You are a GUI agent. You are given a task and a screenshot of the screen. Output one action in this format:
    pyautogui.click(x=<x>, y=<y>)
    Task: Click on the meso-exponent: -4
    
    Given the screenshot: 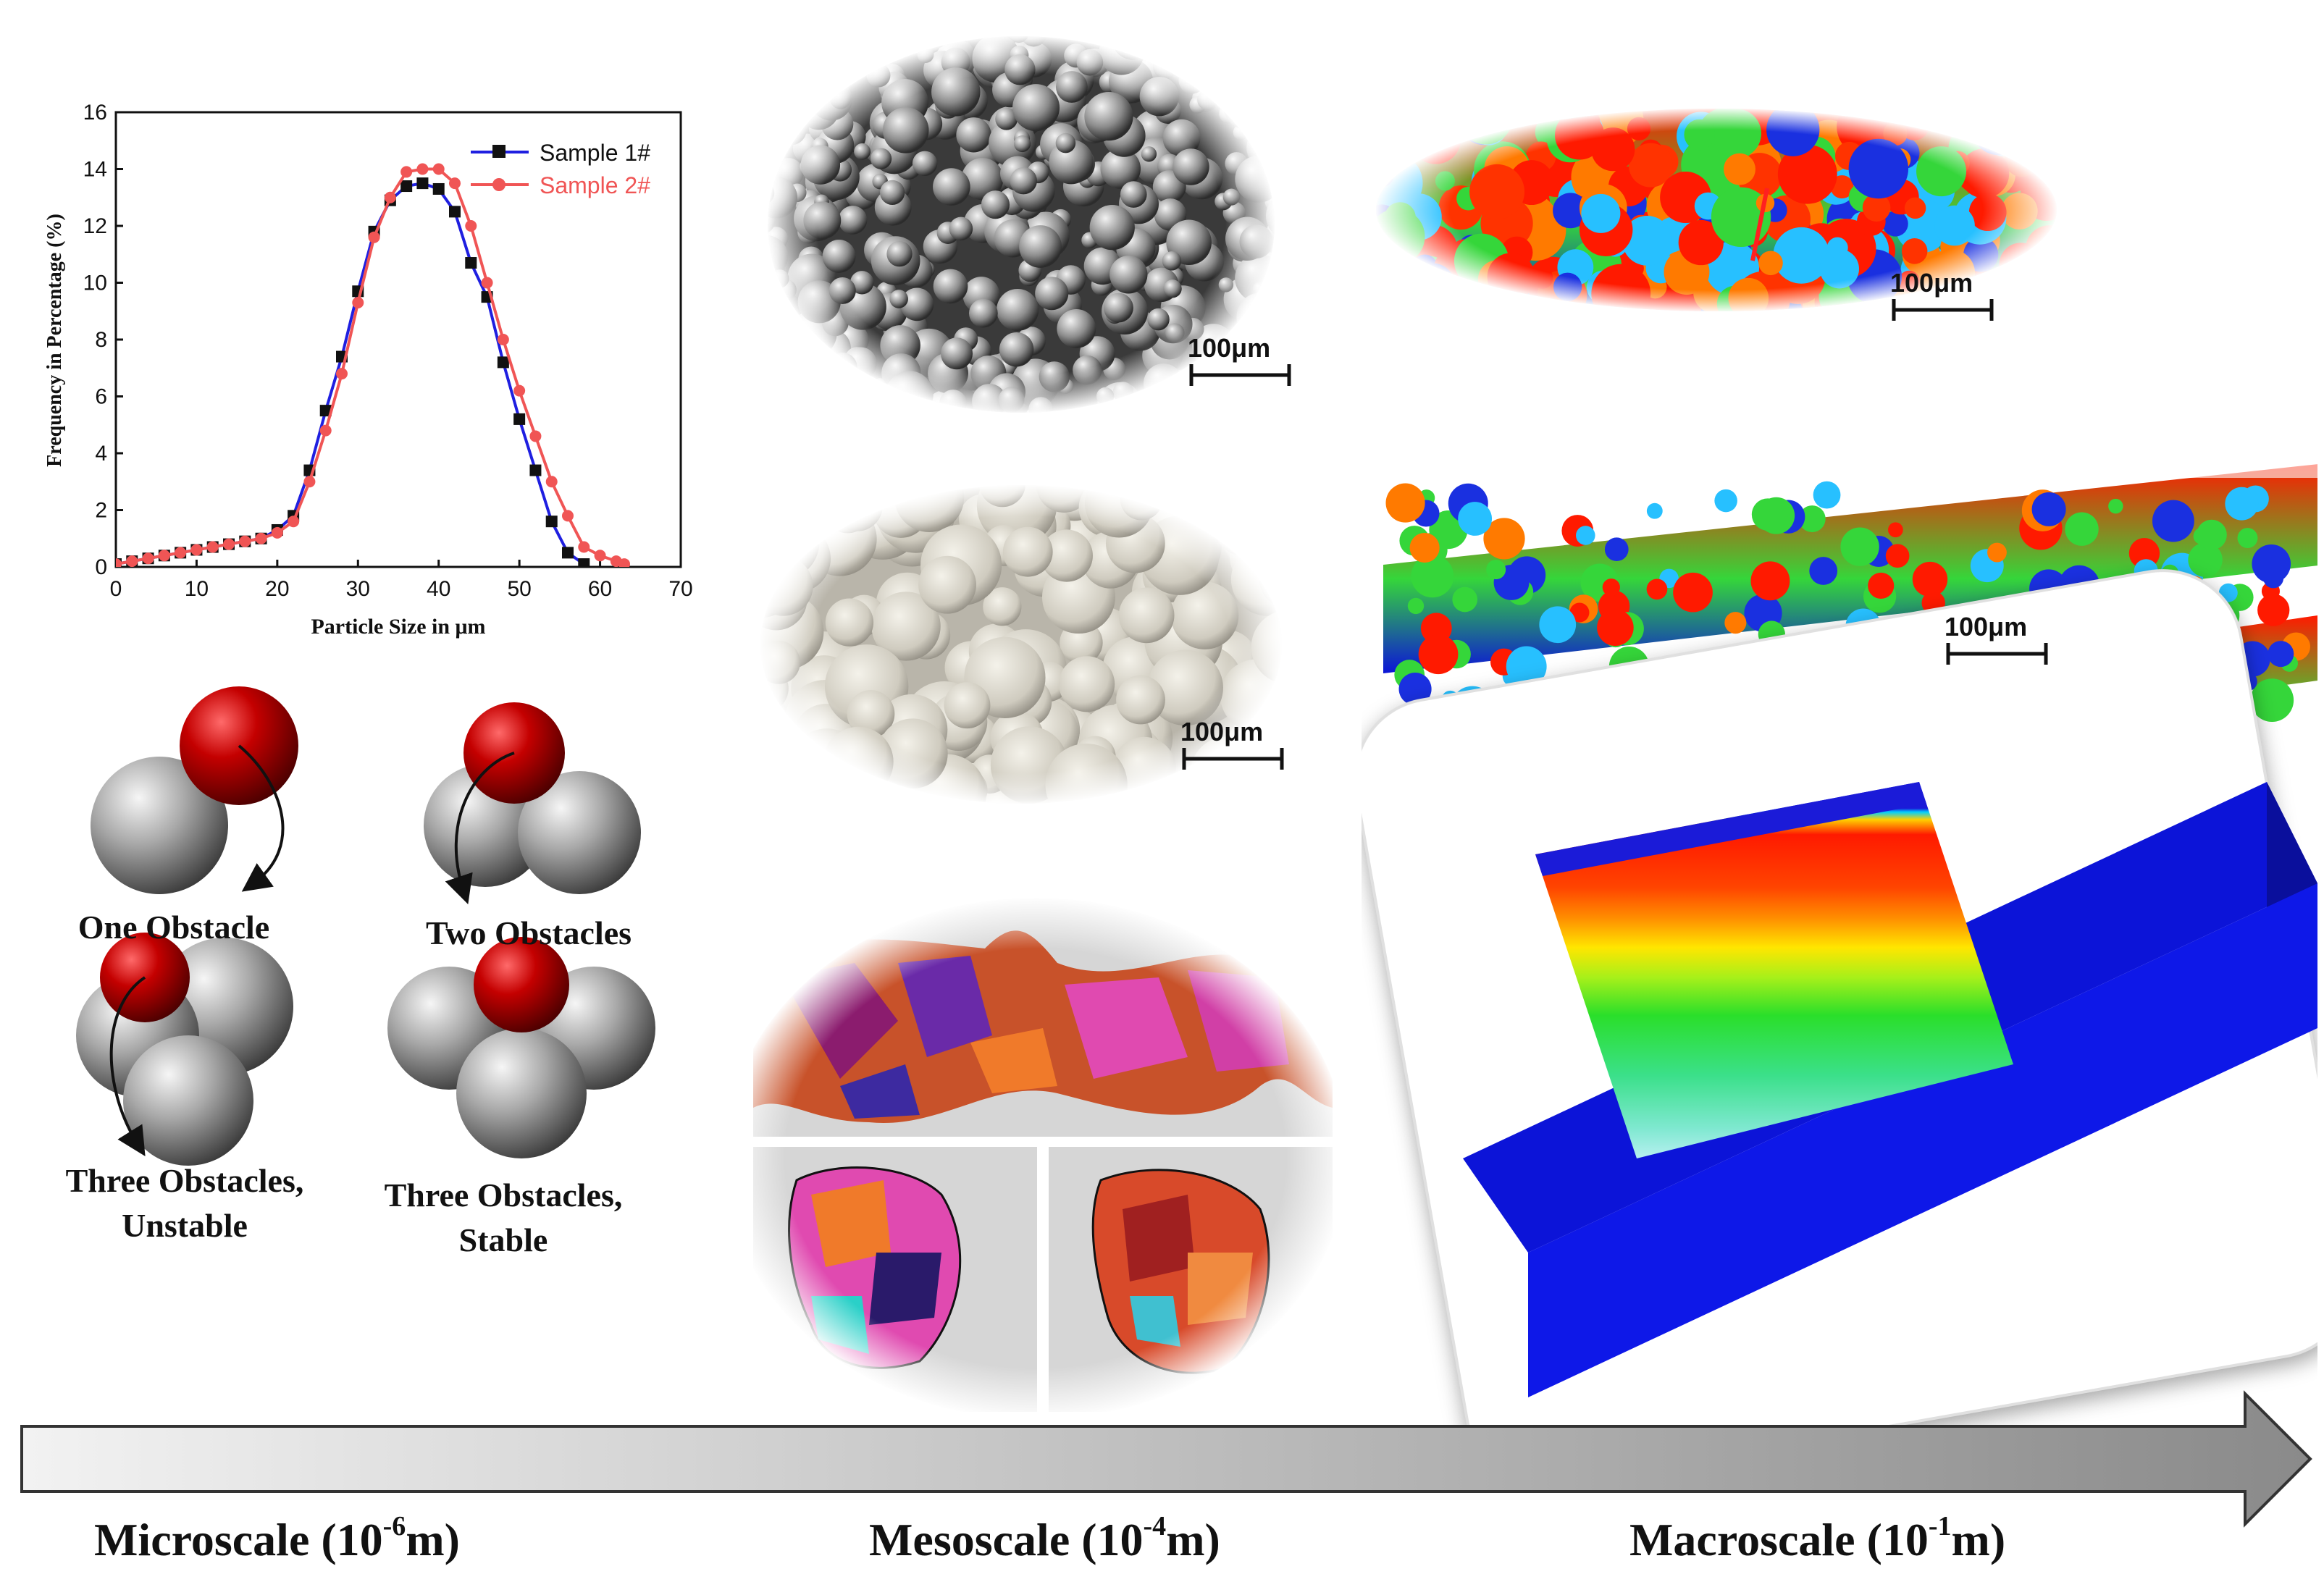 What is the action you would take?
    pyautogui.click(x=1155, y=1526)
    